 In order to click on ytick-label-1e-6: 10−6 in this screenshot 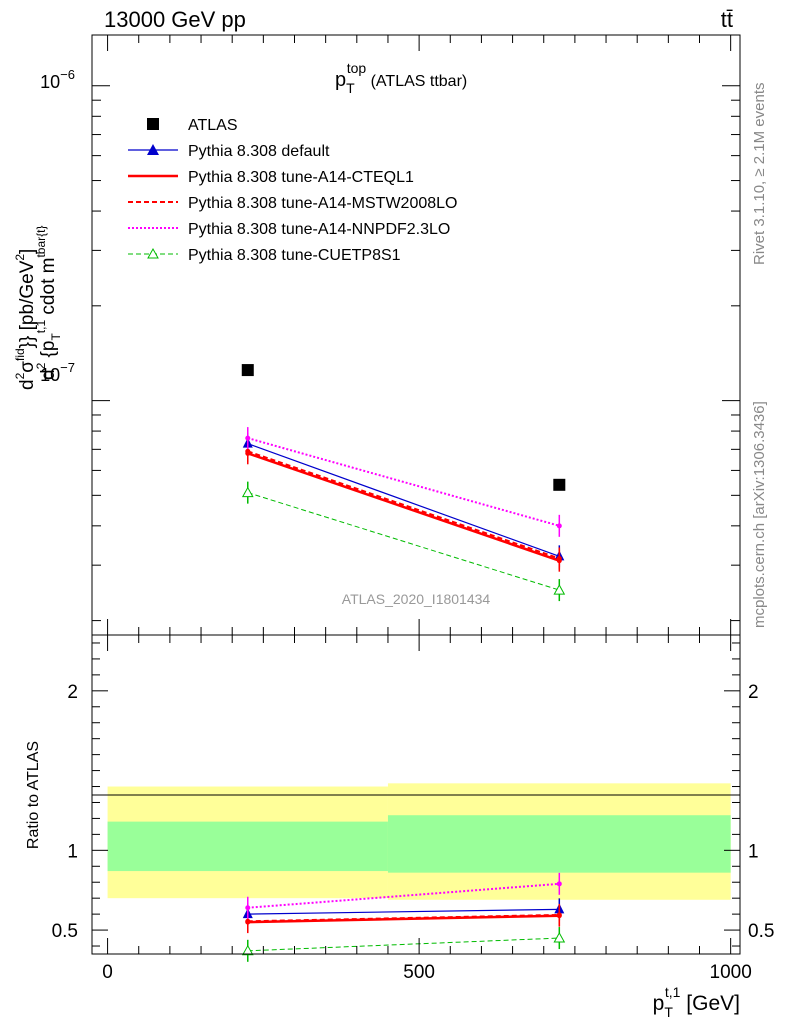, I will do `click(57, 79)`.